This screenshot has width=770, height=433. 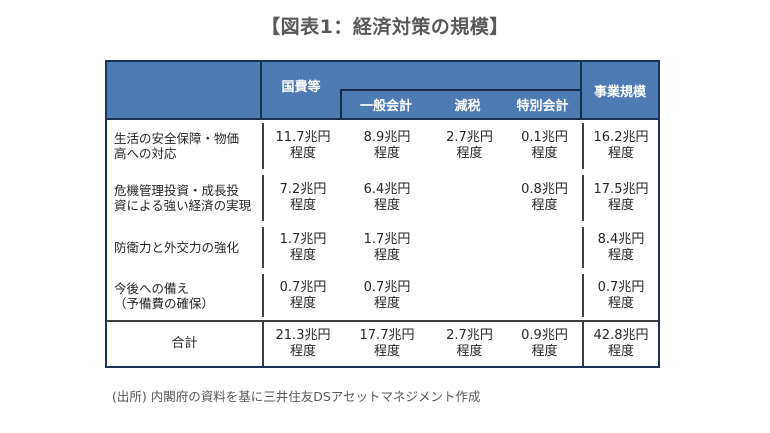 I want to click on header-ippan-kaikei: 一般会計, so click(x=385, y=106).